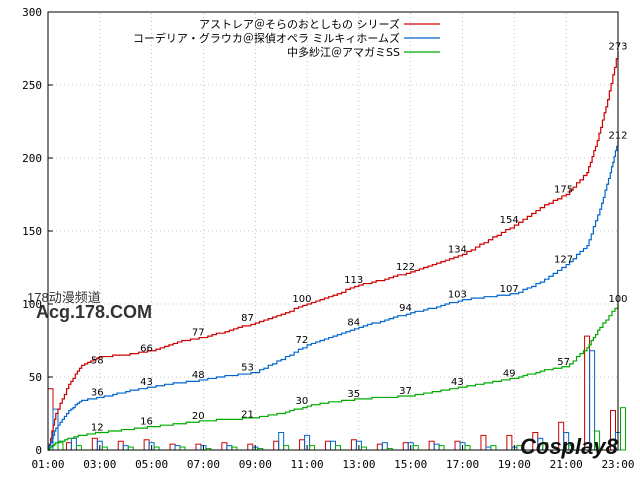  Describe the element at coordinates (457, 295) in the screenshot. I see `data-label: 103` at that location.